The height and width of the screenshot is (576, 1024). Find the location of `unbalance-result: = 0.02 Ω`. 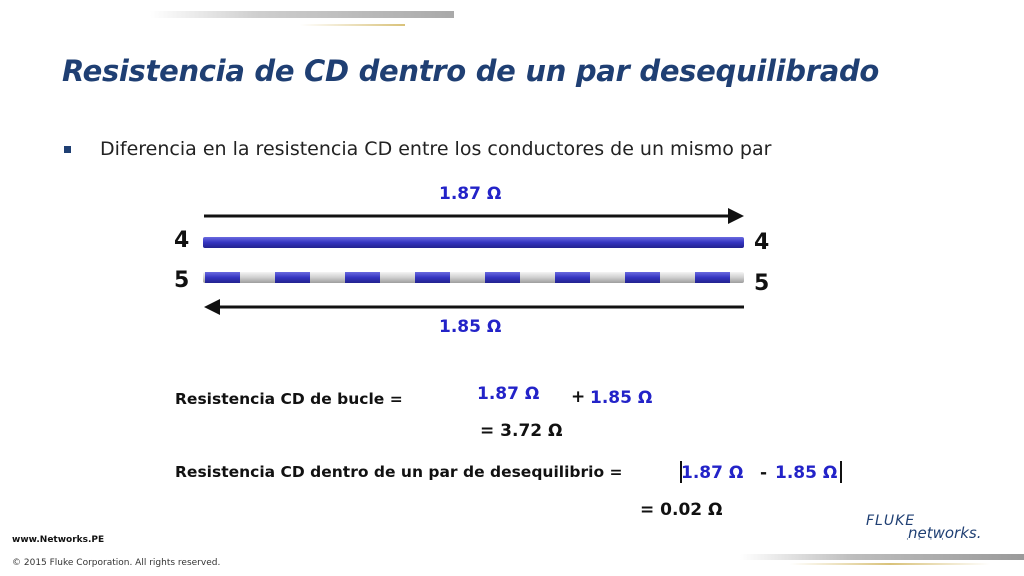

unbalance-result: = 0.02 Ω is located at coordinates (681, 510).